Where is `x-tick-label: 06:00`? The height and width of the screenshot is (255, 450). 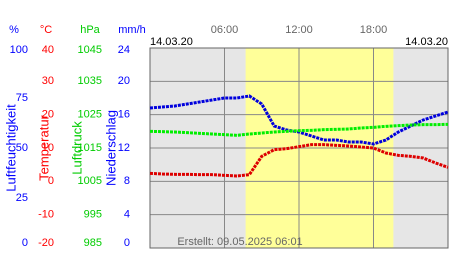 x-tick-label: 06:00 is located at coordinates (225, 30).